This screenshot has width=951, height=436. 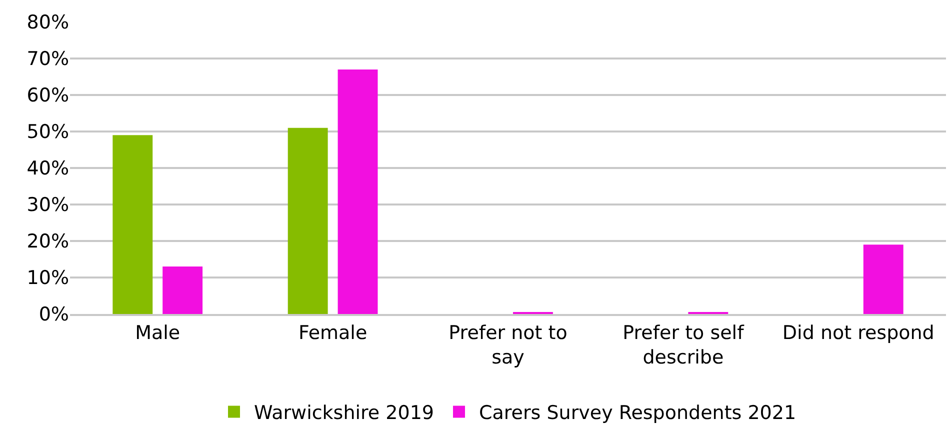 What do you see at coordinates (47, 278) in the screenshot?
I see `y-tick-label: 10%` at bounding box center [47, 278].